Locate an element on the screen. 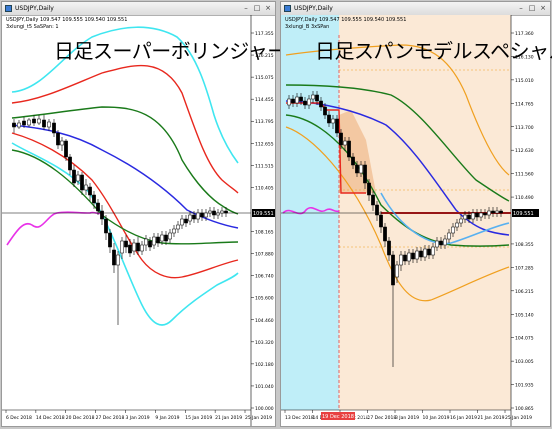  cyan-span-area is located at coordinates (310, 212).